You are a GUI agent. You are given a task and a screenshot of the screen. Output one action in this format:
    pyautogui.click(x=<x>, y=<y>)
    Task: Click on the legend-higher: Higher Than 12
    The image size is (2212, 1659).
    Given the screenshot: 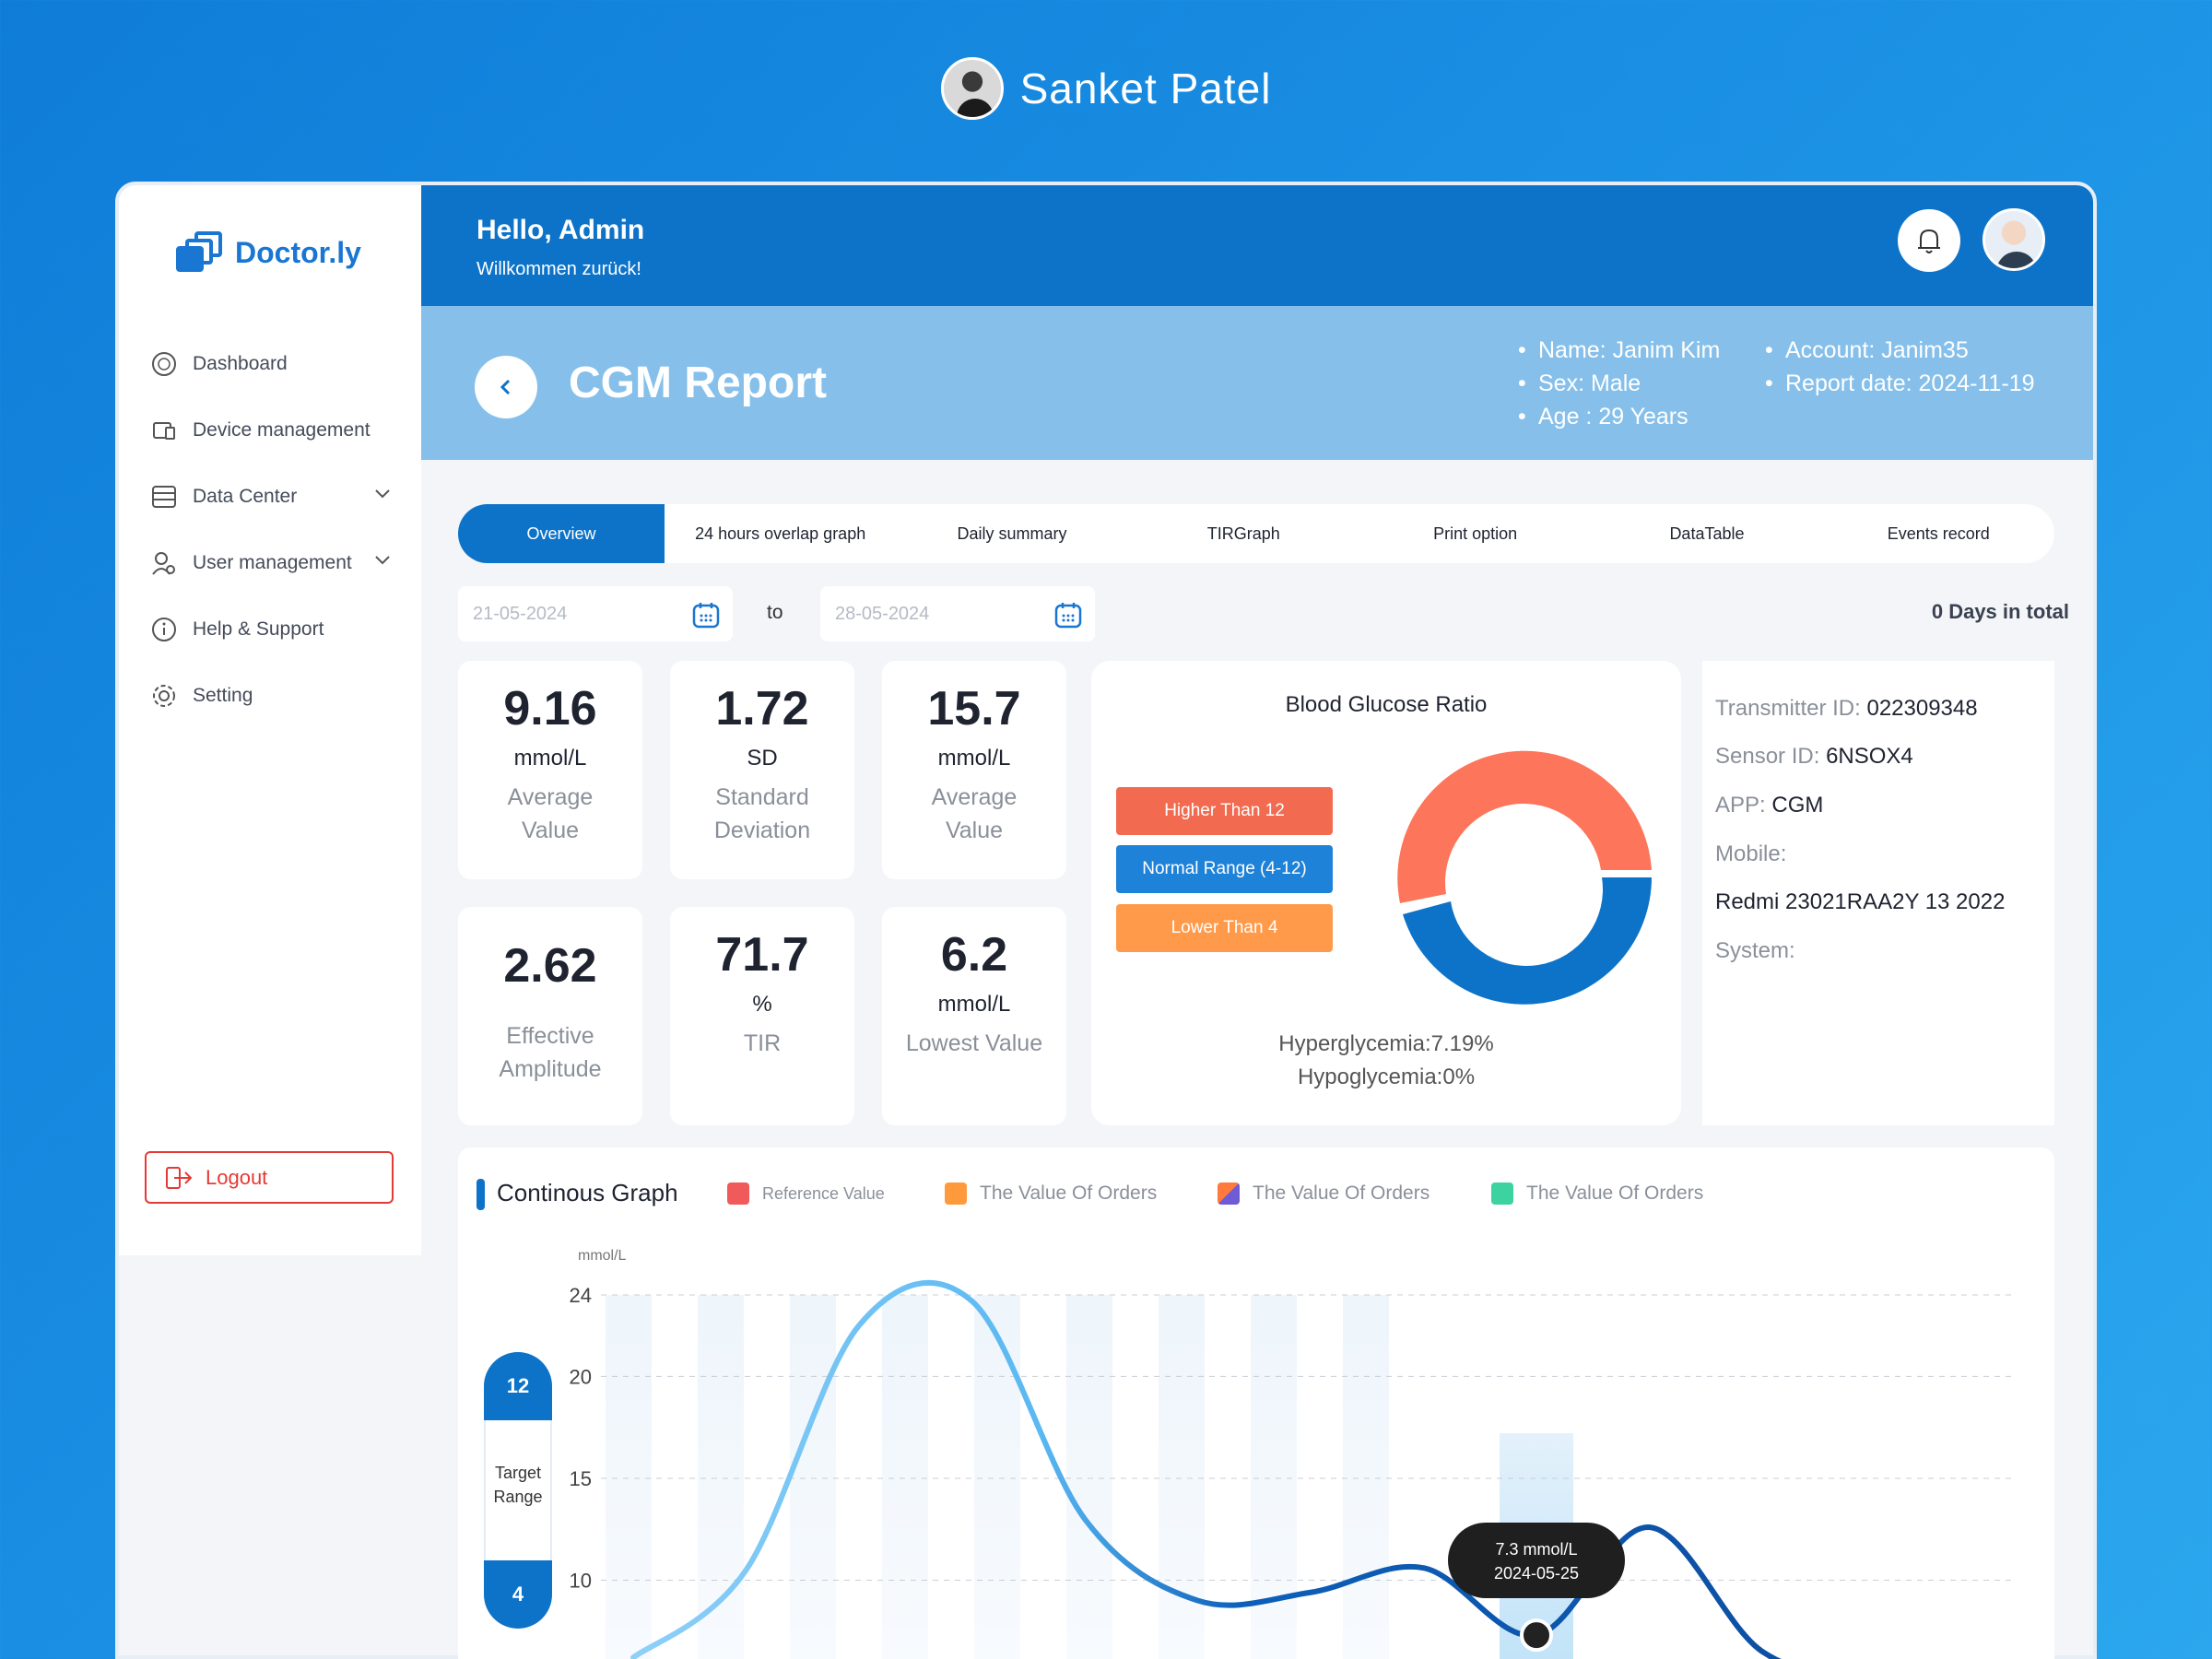 What is the action you would take?
    pyautogui.click(x=1224, y=811)
    